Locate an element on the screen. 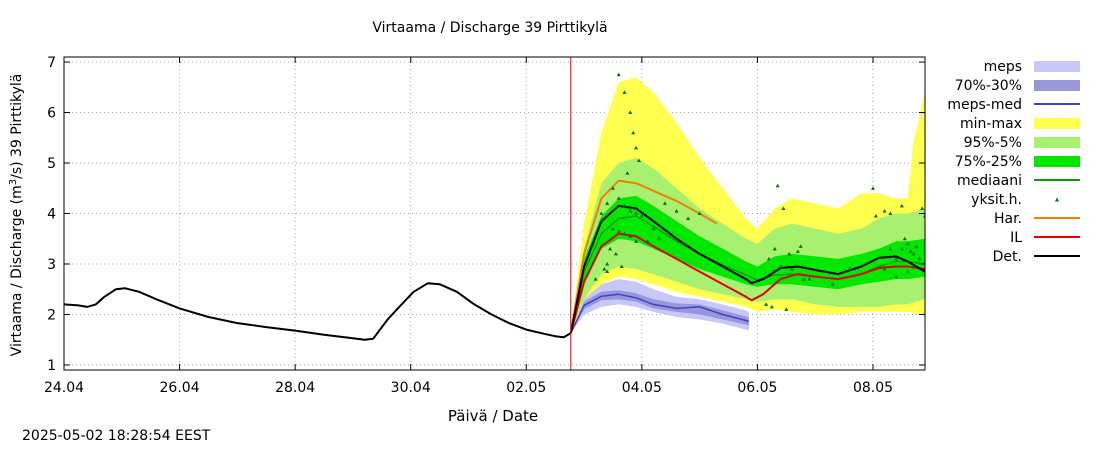 This screenshot has height=450, width=1100. legend-swatch-point is located at coordinates (1057, 199).